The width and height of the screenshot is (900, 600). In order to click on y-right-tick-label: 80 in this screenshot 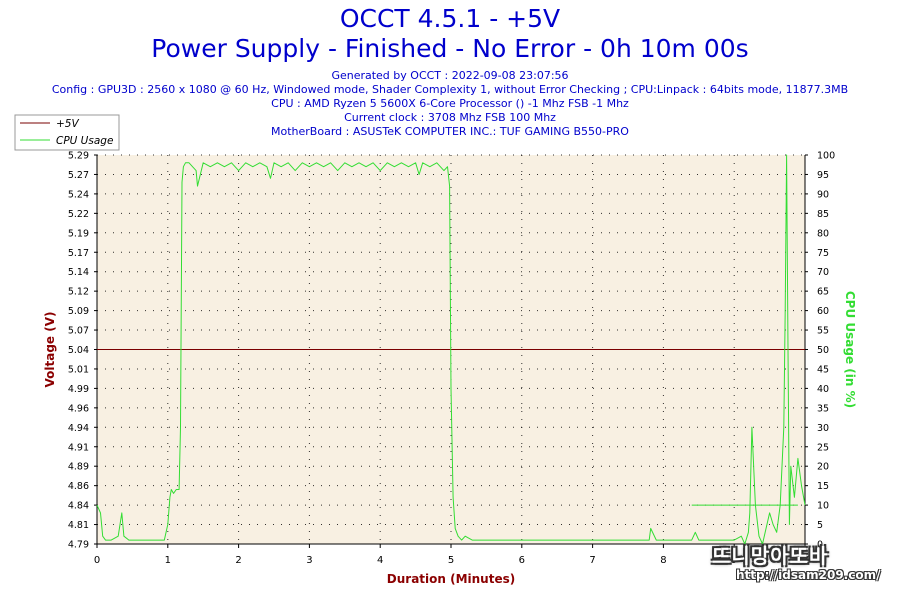, I will do `click(823, 233)`.